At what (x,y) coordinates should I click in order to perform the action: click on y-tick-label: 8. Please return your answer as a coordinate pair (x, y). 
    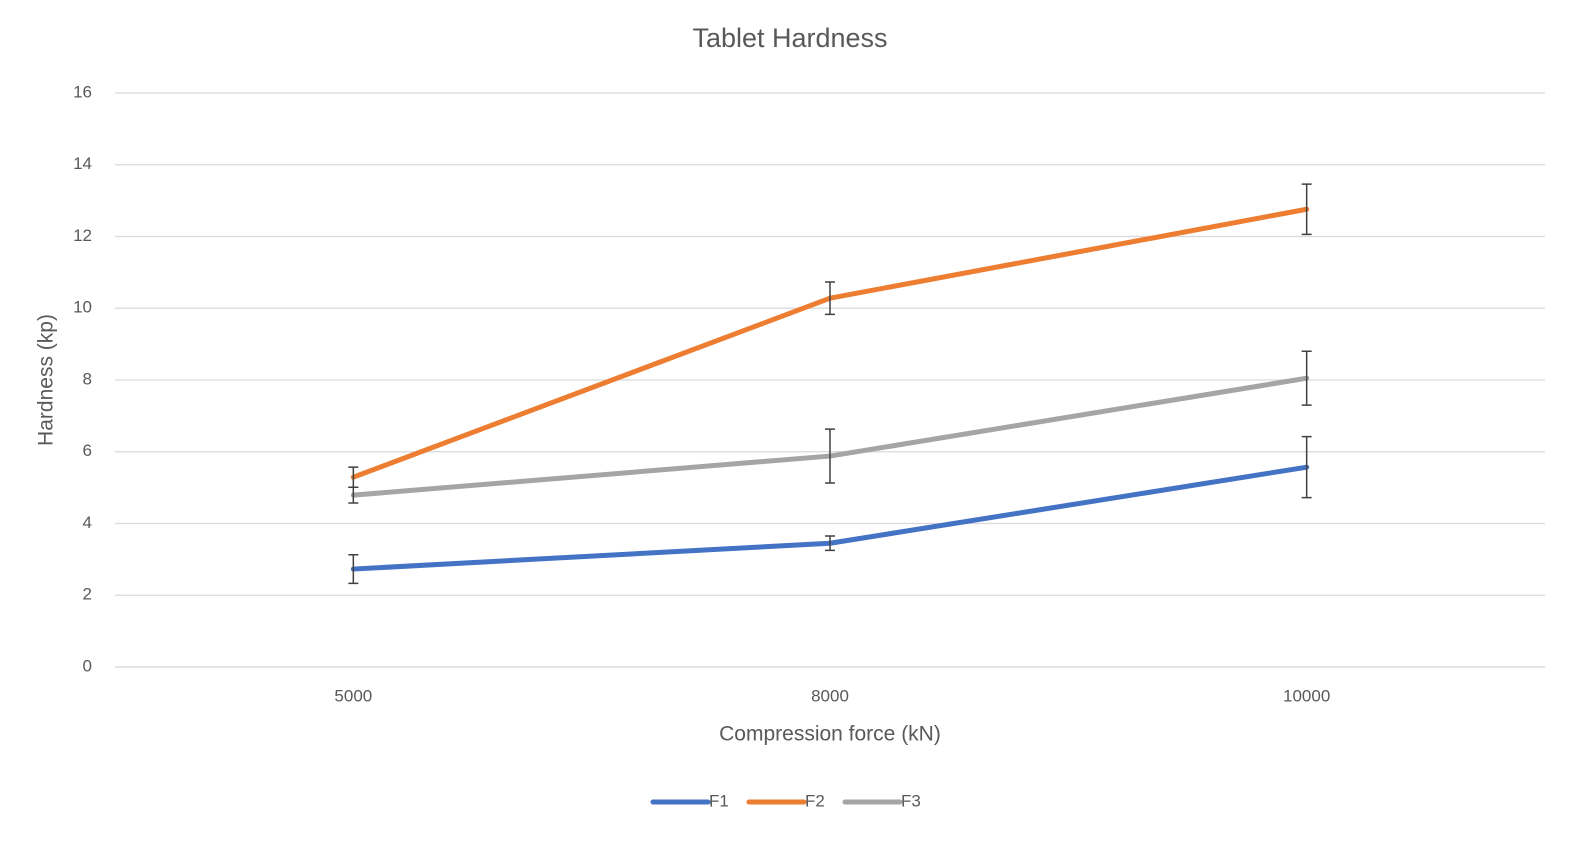
    Looking at the image, I should click on (87, 378).